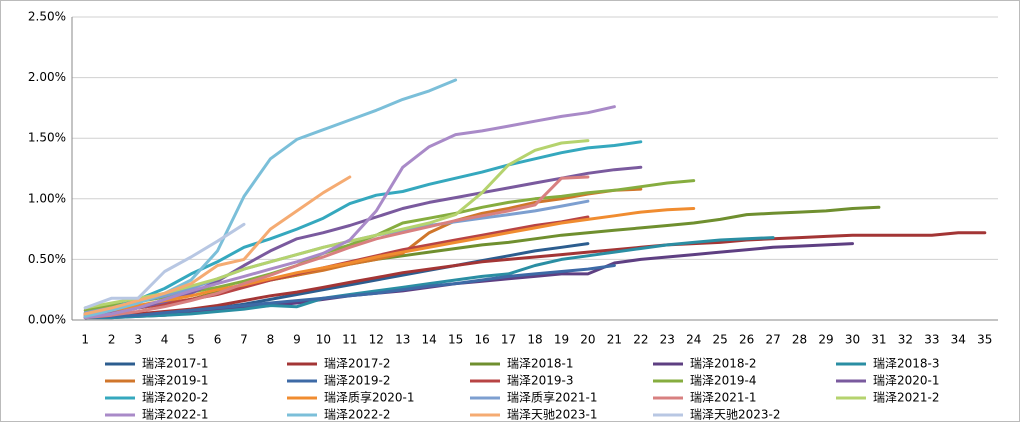 The height and width of the screenshot is (427, 1021). Describe the element at coordinates (47, 259) in the screenshot. I see `y-tick-label: 0.50%` at that location.